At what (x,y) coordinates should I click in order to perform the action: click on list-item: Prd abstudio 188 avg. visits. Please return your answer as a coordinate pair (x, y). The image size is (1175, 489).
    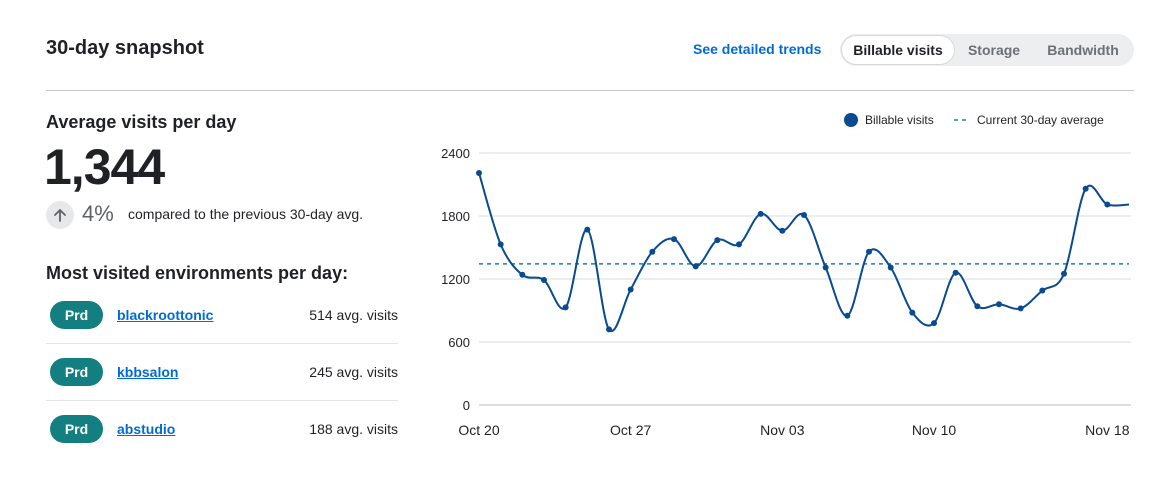
    Looking at the image, I should click on (222, 429).